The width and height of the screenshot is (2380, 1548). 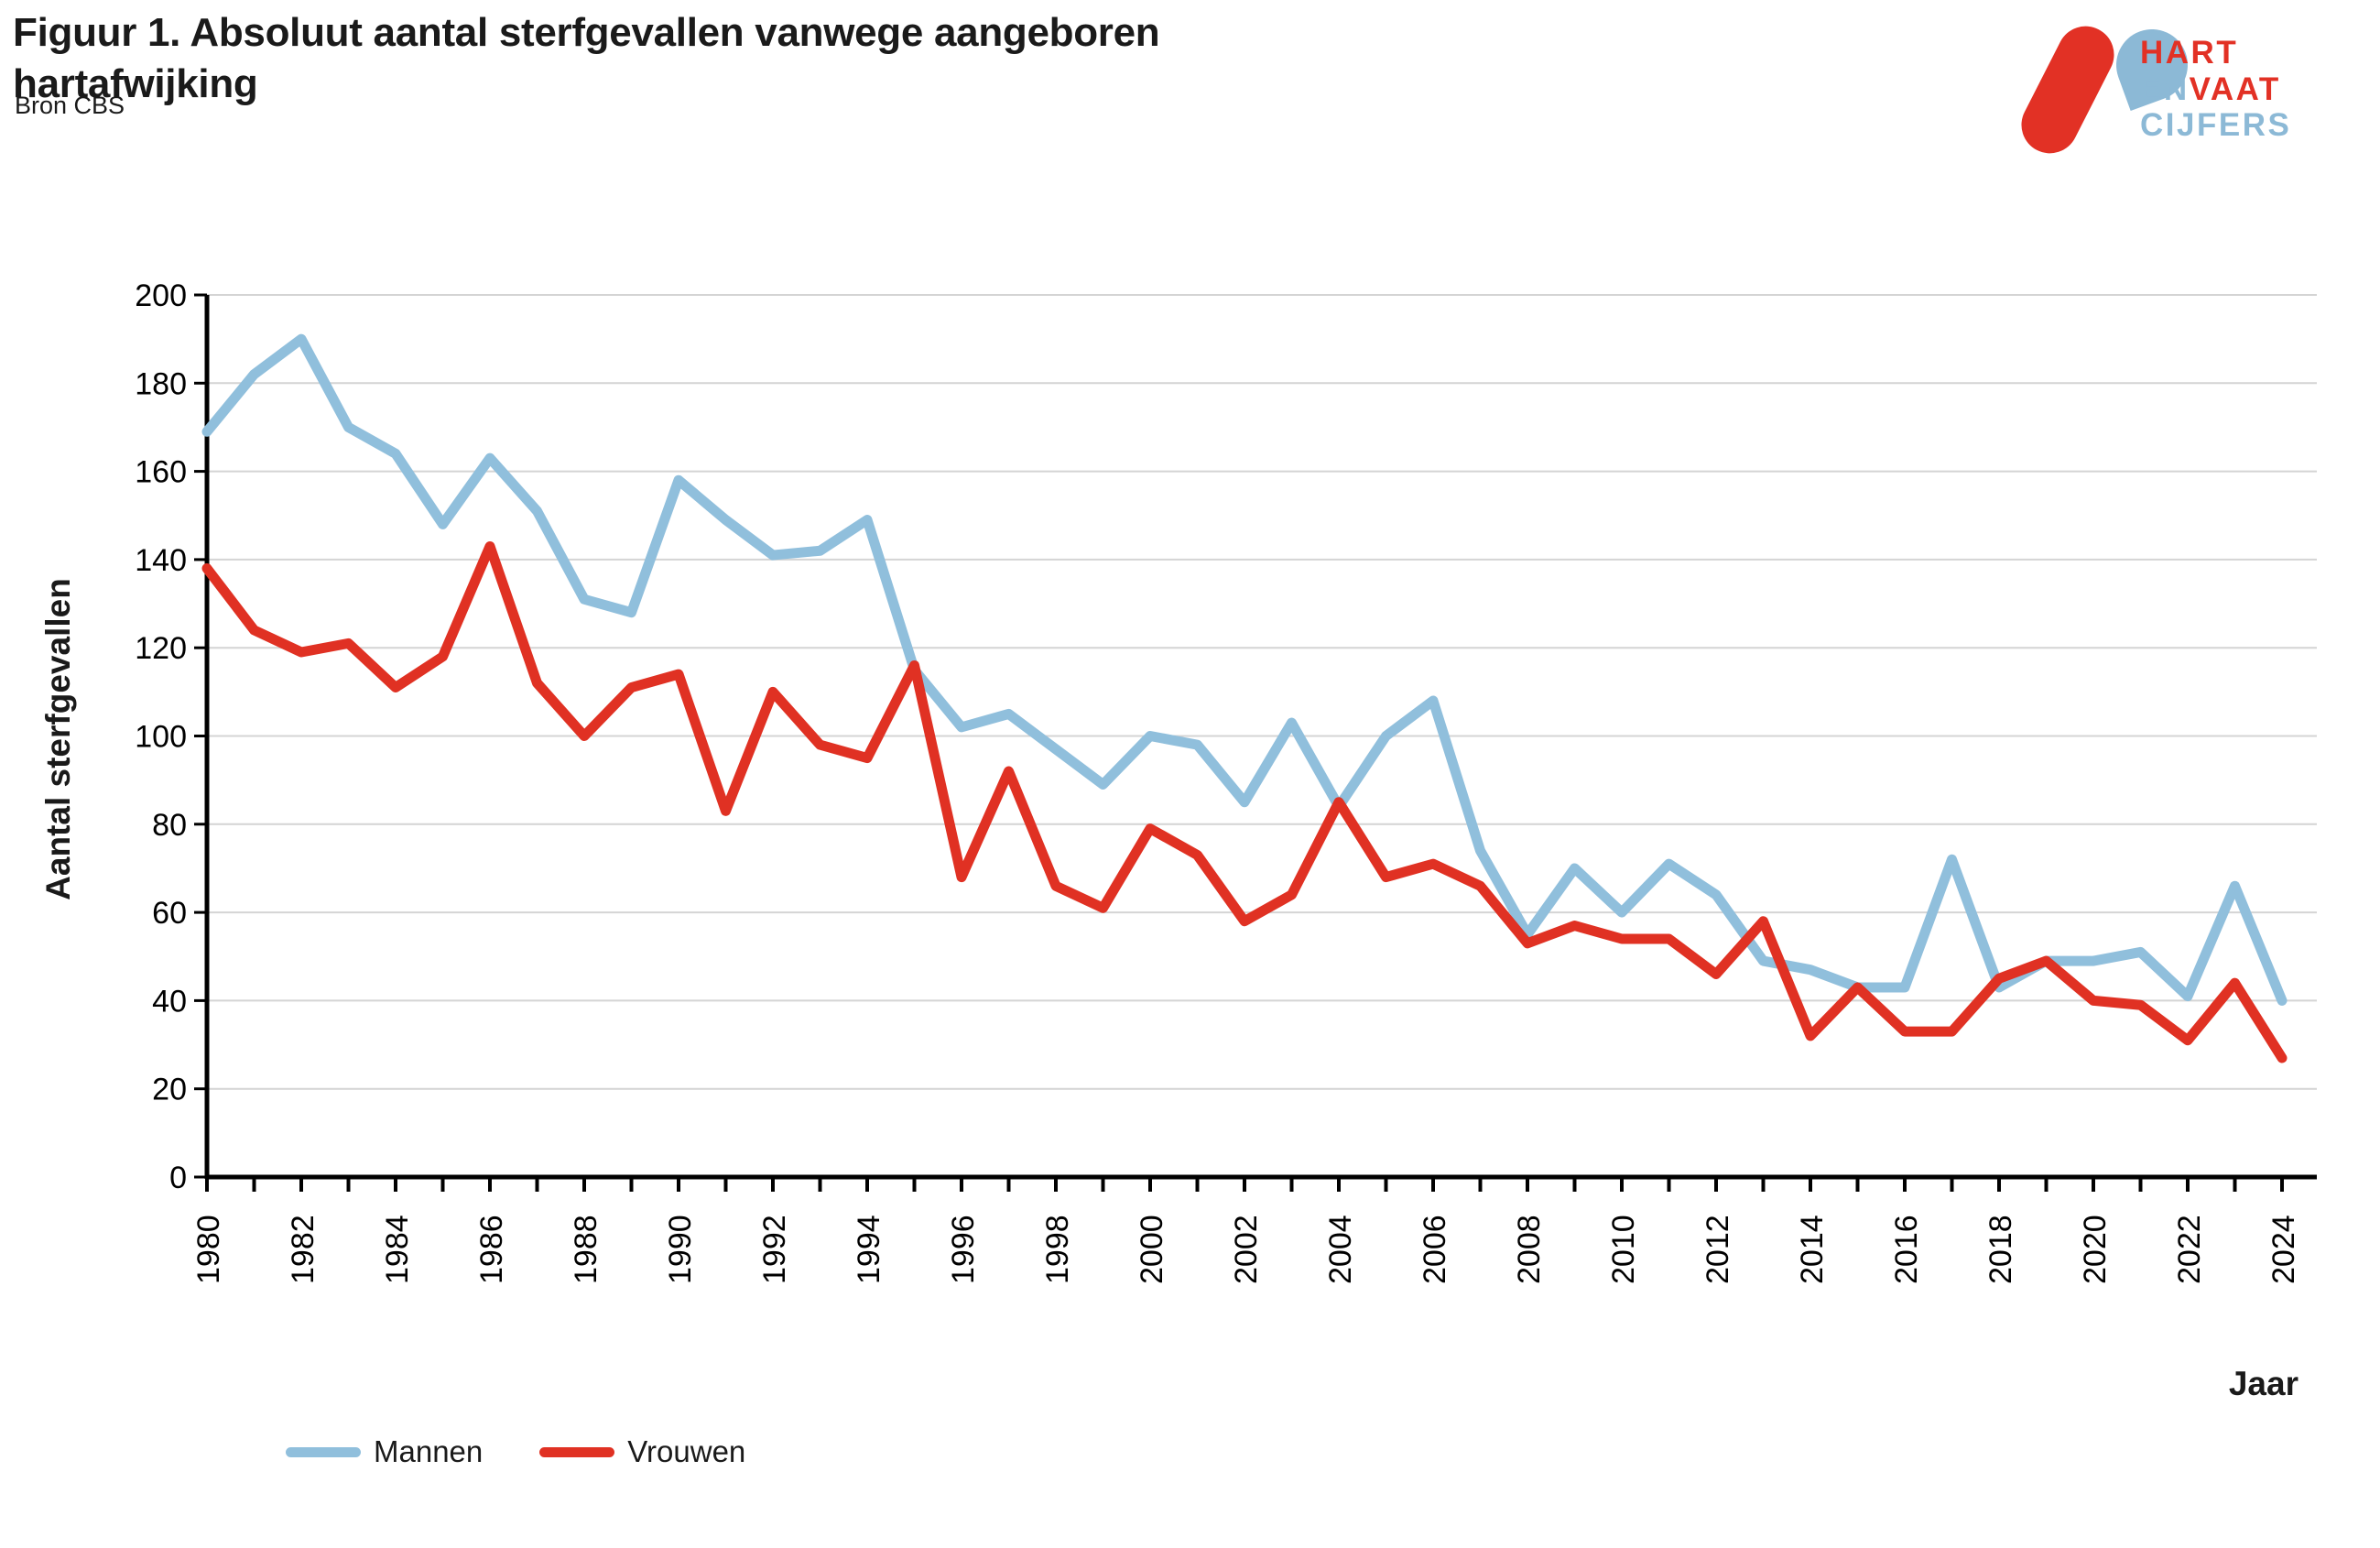 What do you see at coordinates (161, 560) in the screenshot?
I see `y-tick-label: 140` at bounding box center [161, 560].